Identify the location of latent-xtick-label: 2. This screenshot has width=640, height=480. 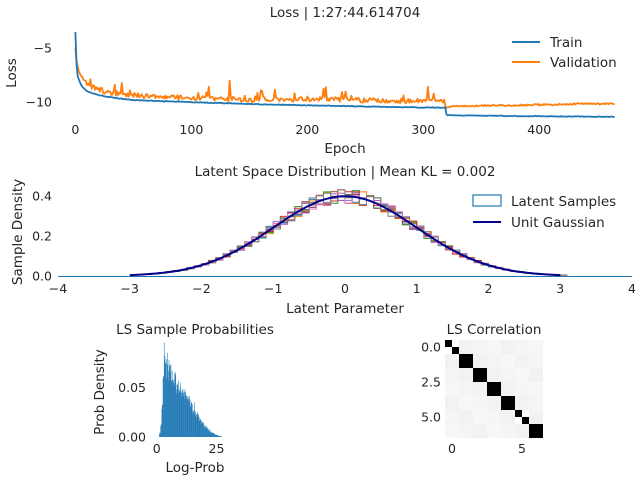
(489, 288).